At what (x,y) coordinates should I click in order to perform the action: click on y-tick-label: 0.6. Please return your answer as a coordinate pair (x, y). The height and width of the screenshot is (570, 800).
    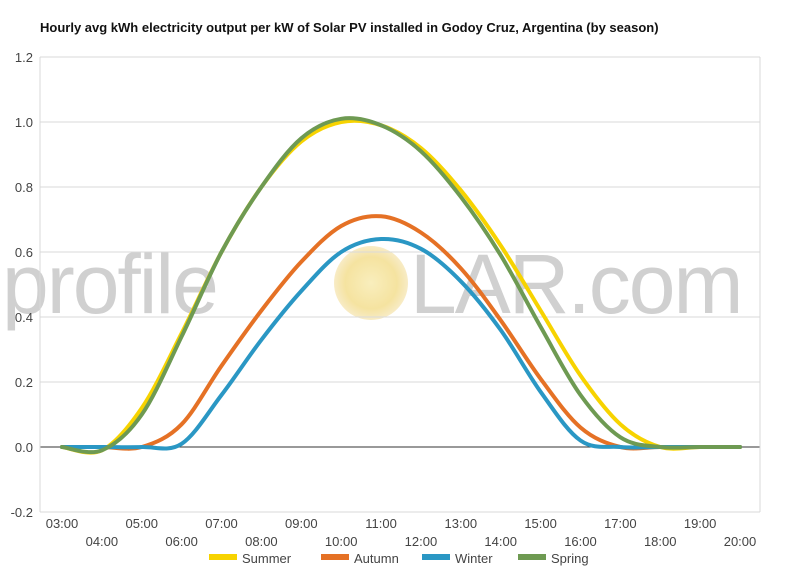
    Looking at the image, I should click on (24, 252).